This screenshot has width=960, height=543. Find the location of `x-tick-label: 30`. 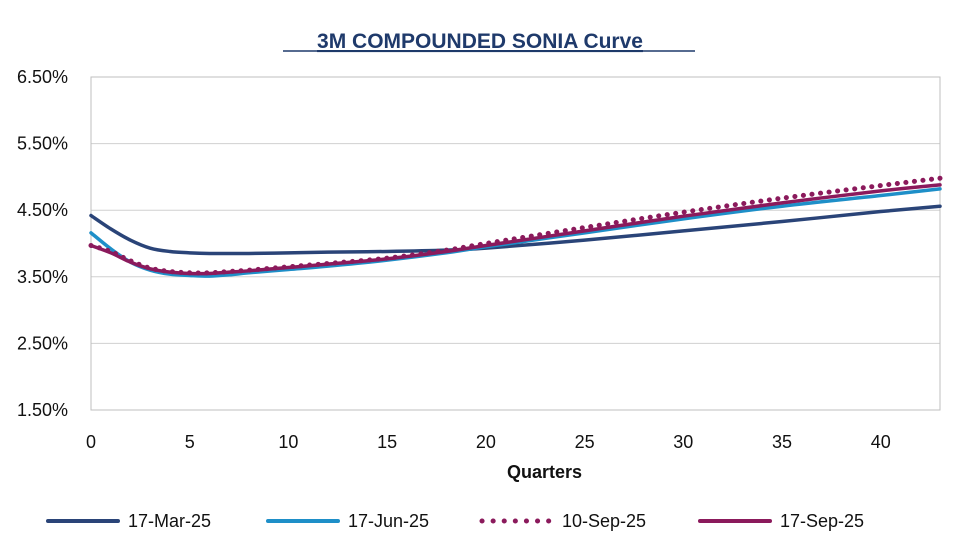

x-tick-label: 30 is located at coordinates (683, 442).